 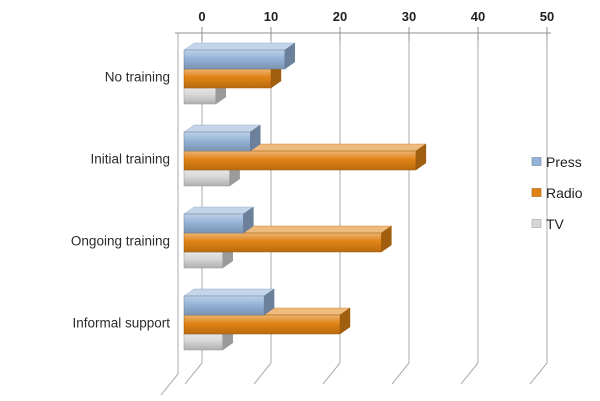 I want to click on legend-label: Press, so click(x=564, y=162).